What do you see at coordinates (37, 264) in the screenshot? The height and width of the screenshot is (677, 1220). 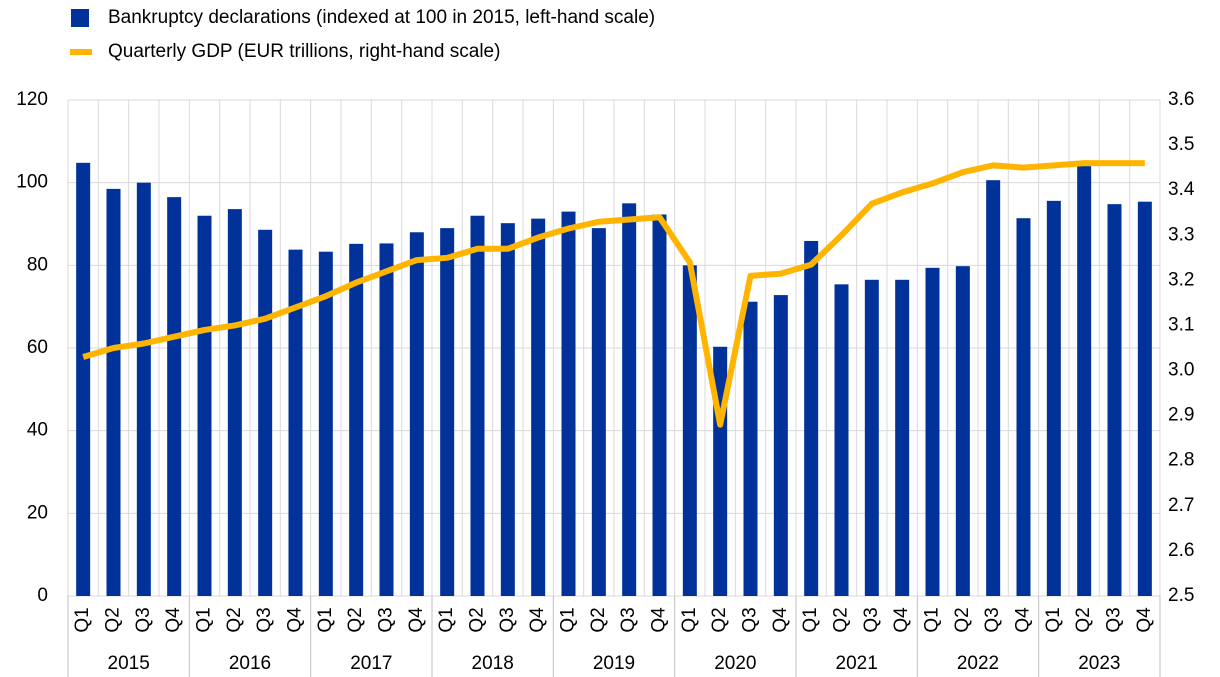 I see `y-tick-label: 80` at bounding box center [37, 264].